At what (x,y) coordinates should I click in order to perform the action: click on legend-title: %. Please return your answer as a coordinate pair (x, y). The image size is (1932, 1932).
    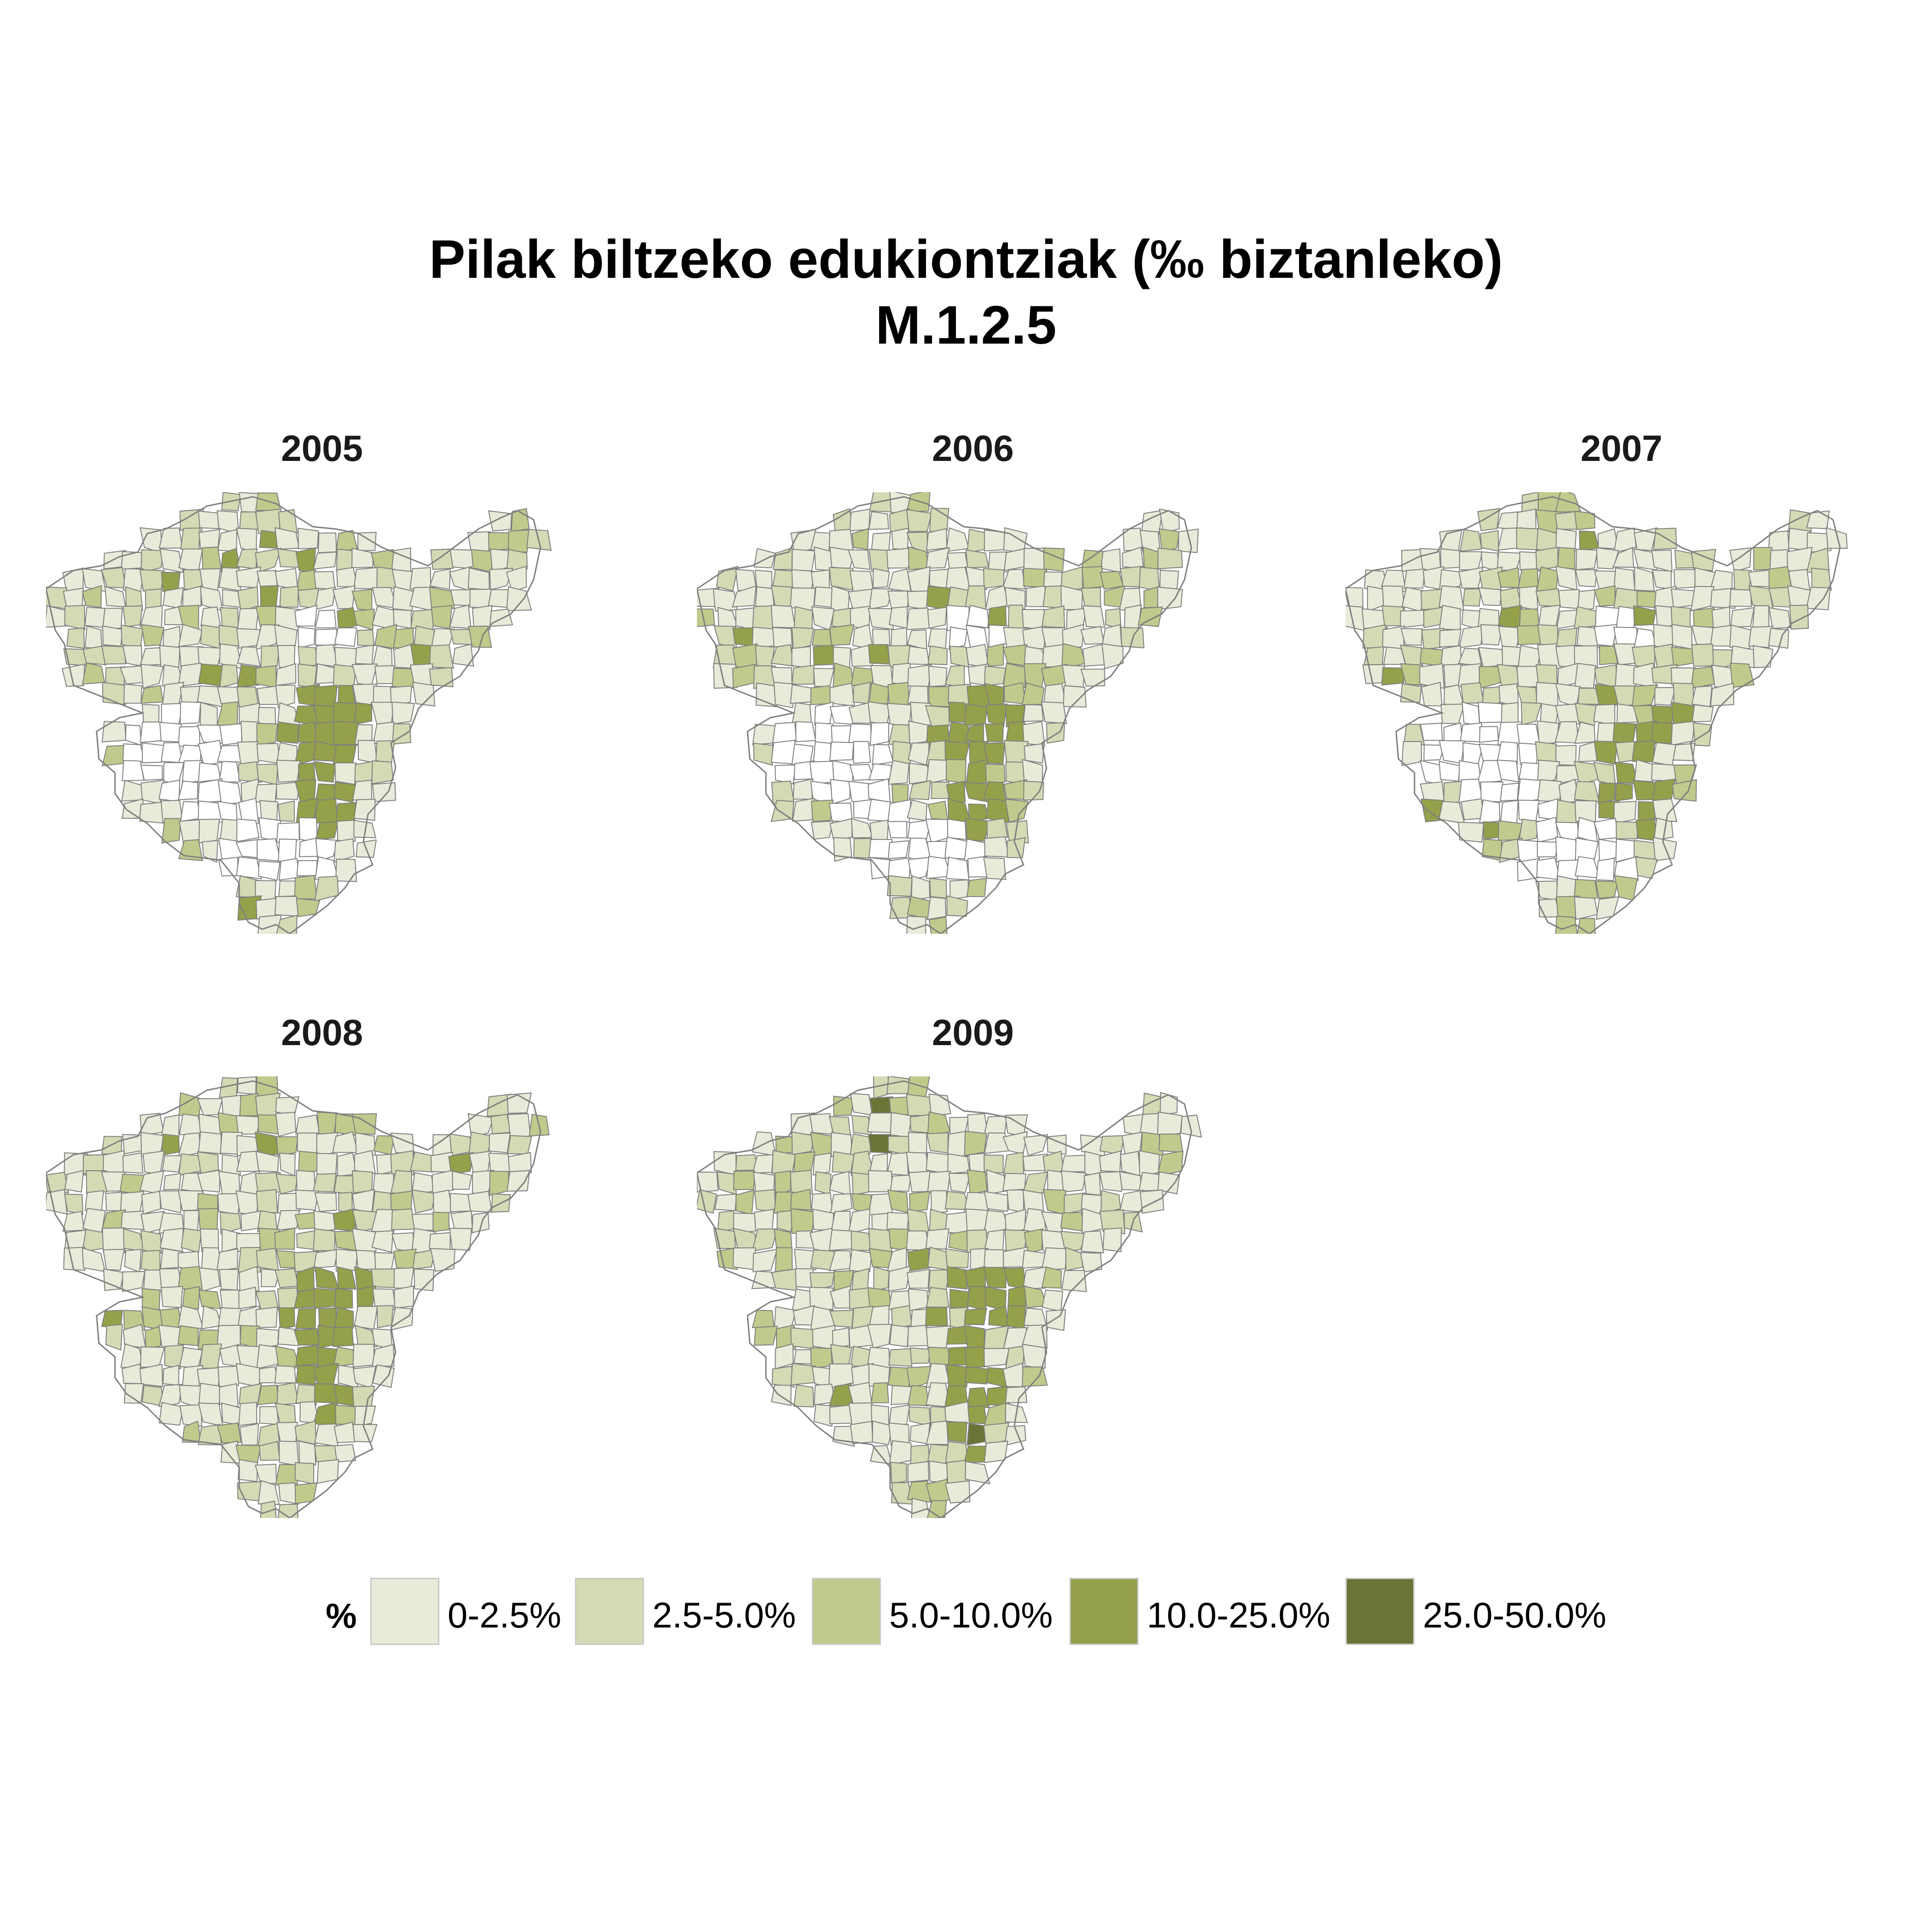
    Looking at the image, I should click on (341, 1616).